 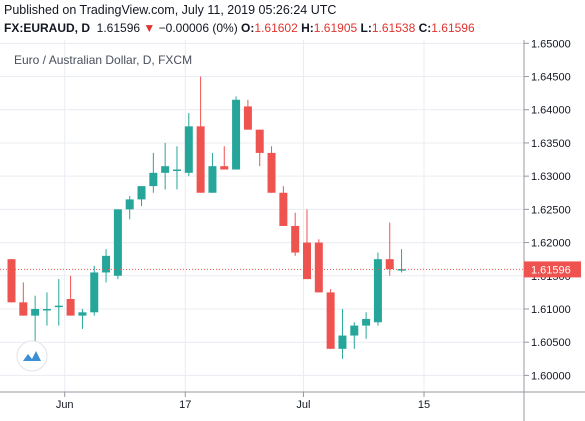 I want to click on last-price-label-group: 1.61596, so click(x=552, y=269).